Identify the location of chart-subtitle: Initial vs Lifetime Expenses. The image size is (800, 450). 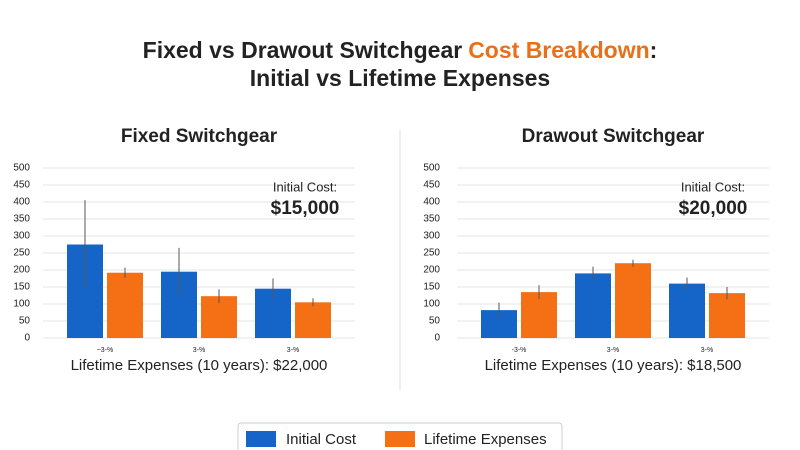
(400, 78).